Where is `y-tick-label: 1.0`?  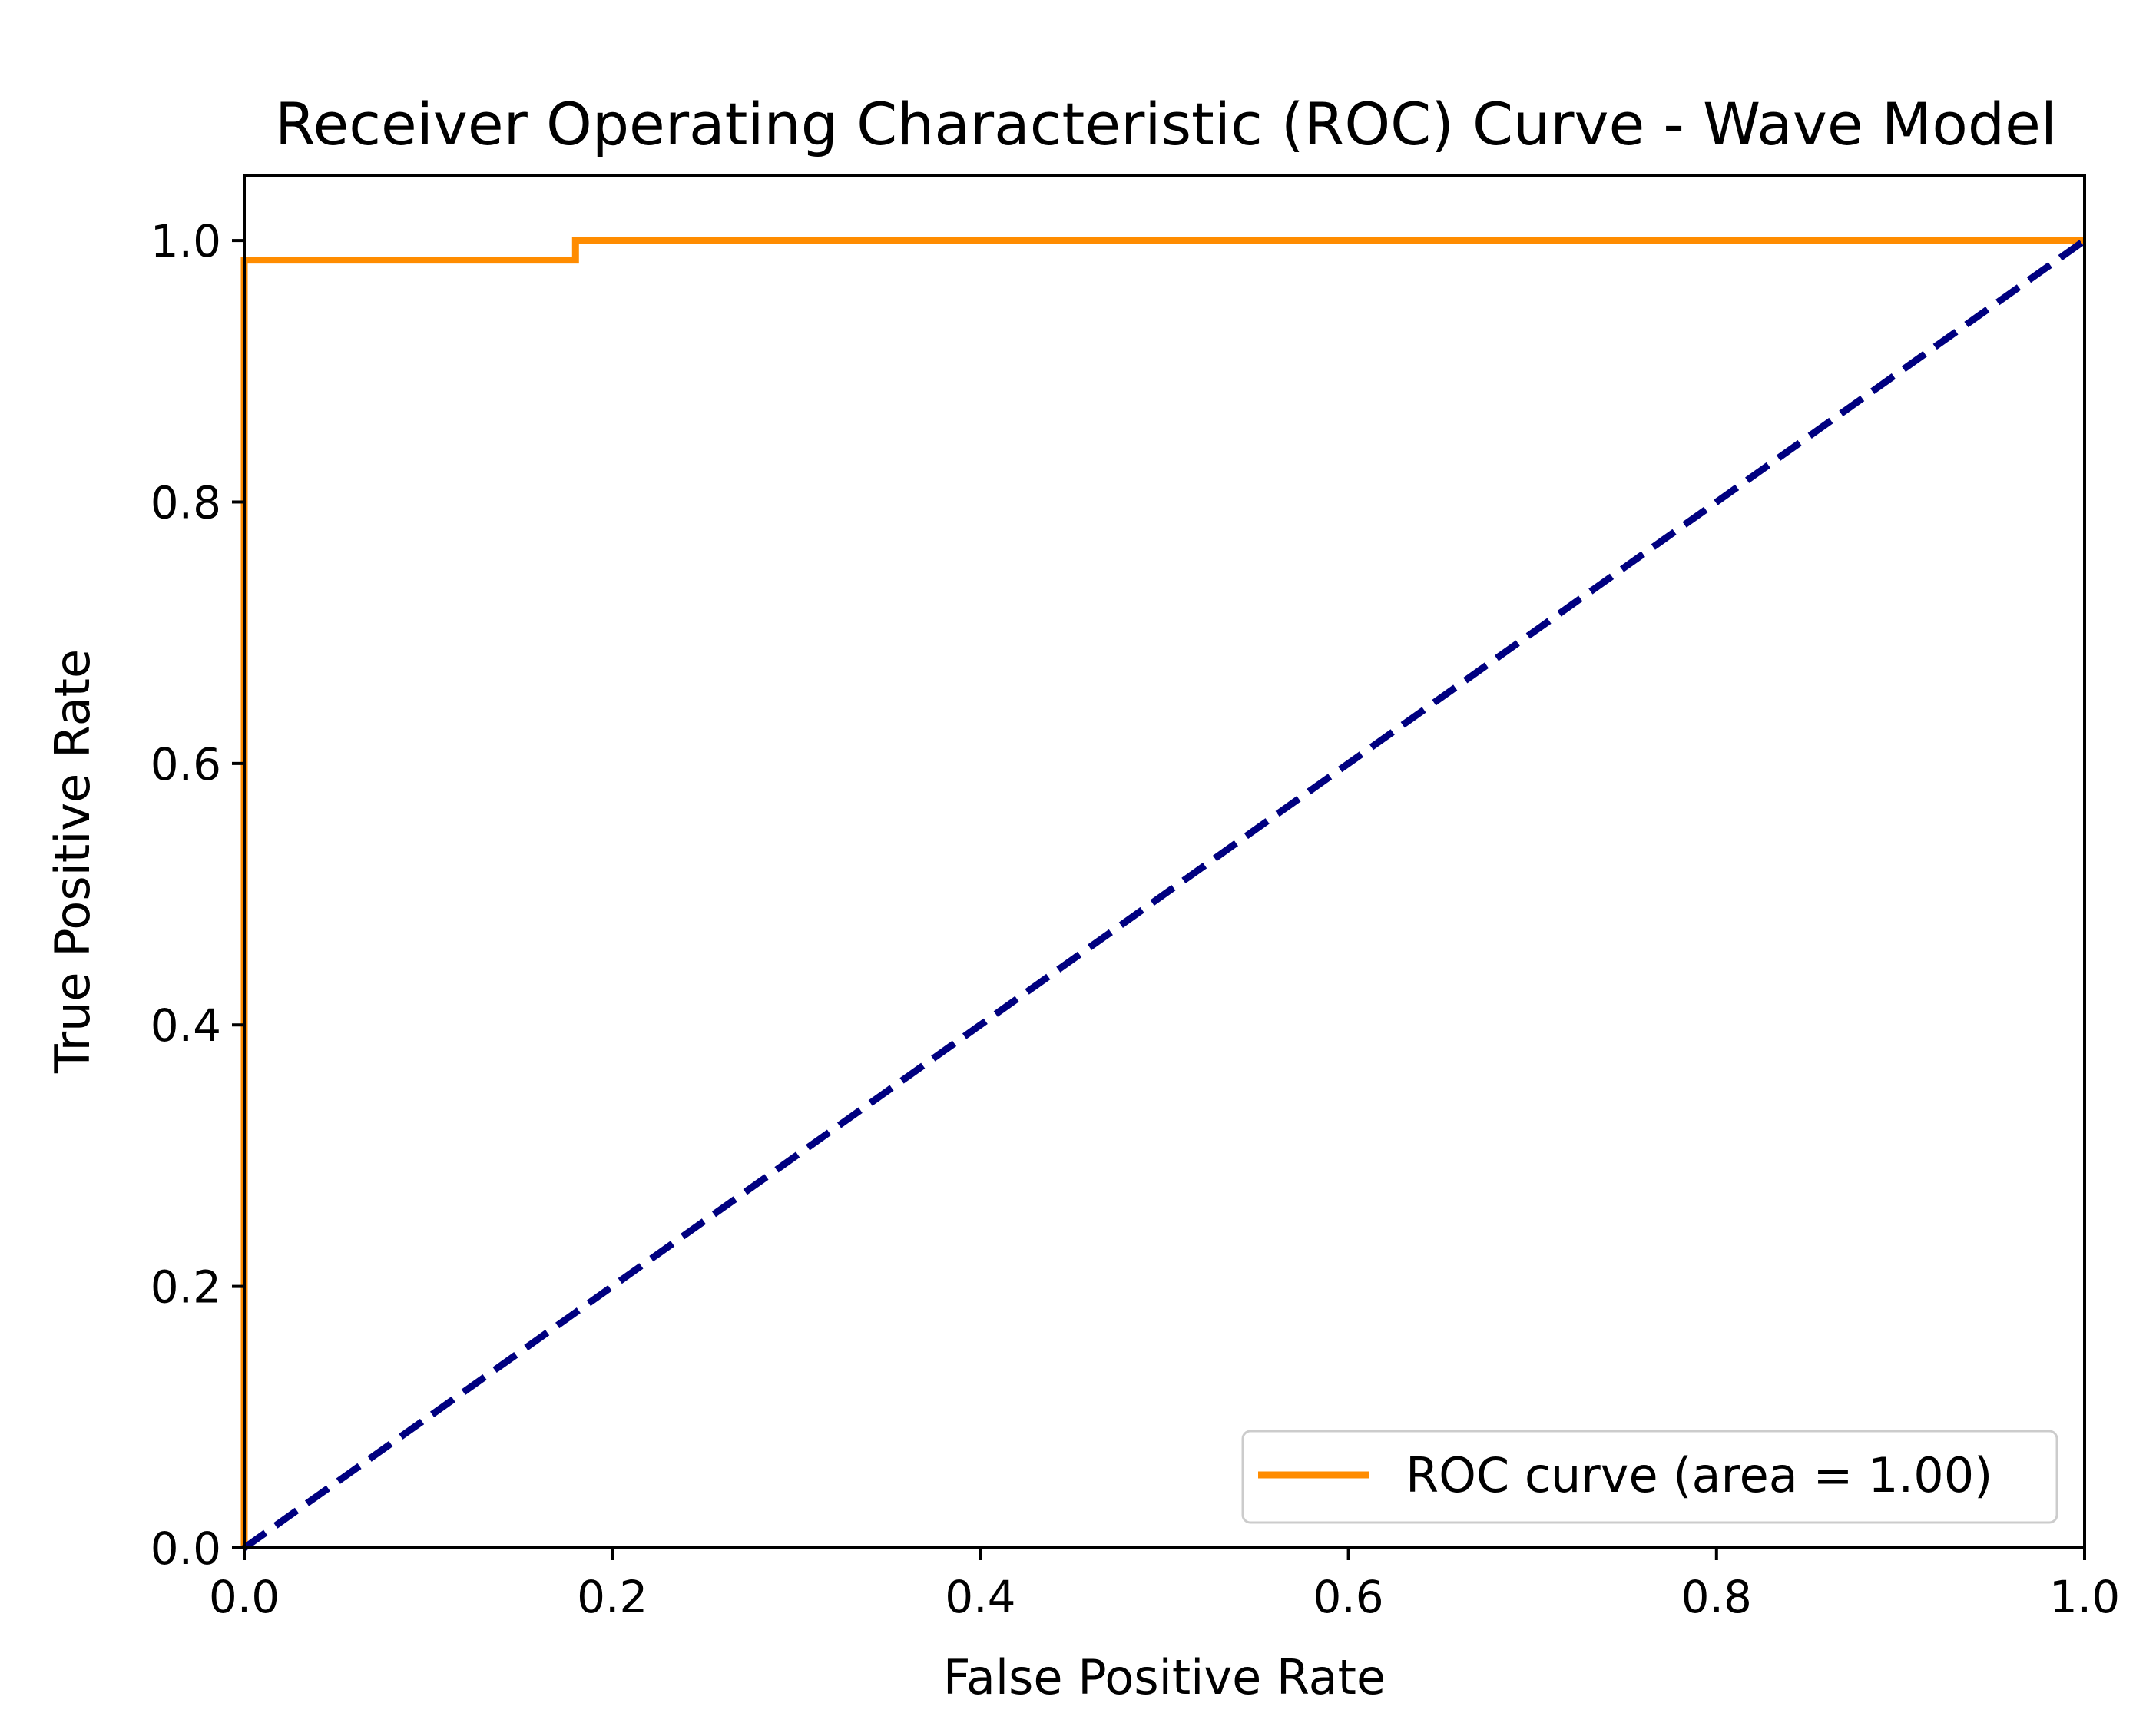
y-tick-label: 1.0 is located at coordinates (186, 241).